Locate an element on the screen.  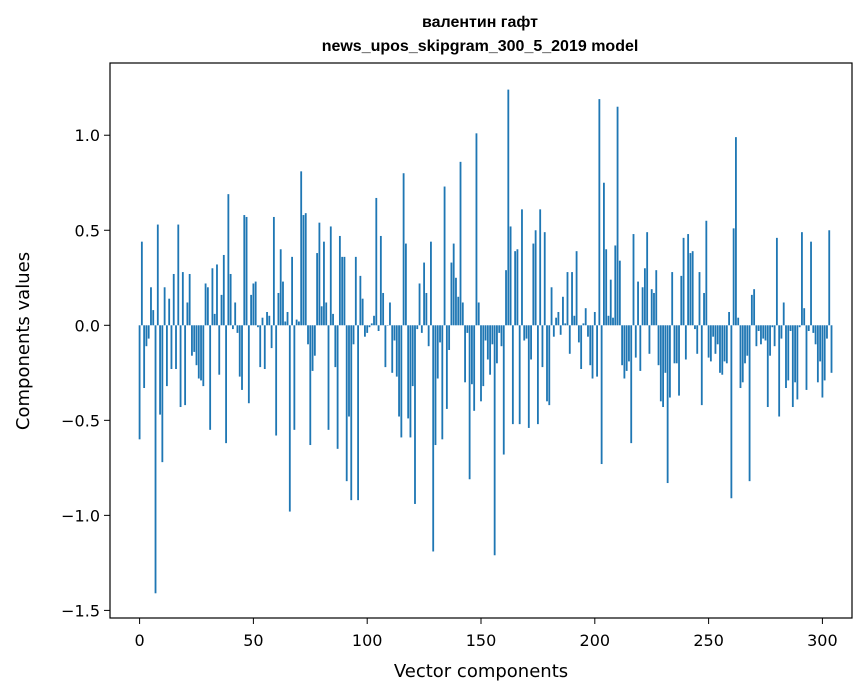
y-tick-label-3: 0.0 is located at coordinates (87, 325).